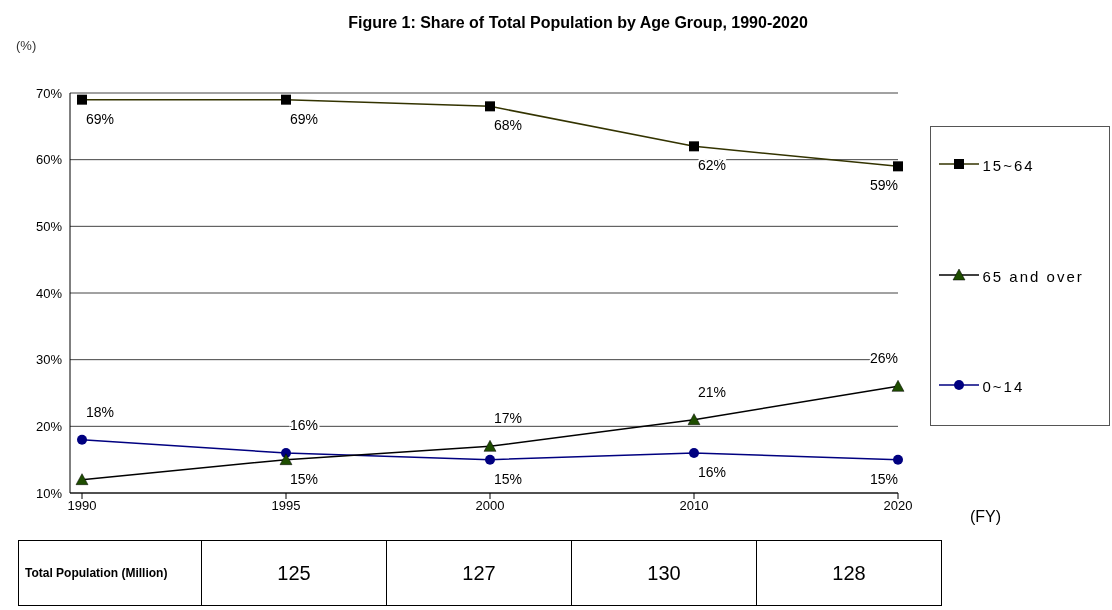 The image size is (1112, 610). Describe the element at coordinates (712, 391) in the screenshot. I see `data-label: 21%` at that location.